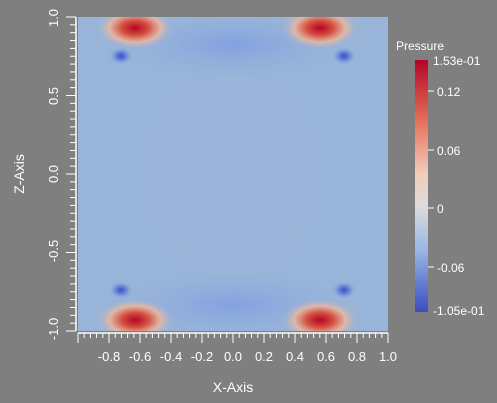  What do you see at coordinates (53, 329) in the screenshot?
I see `y-tick-label: -1.0` at bounding box center [53, 329].